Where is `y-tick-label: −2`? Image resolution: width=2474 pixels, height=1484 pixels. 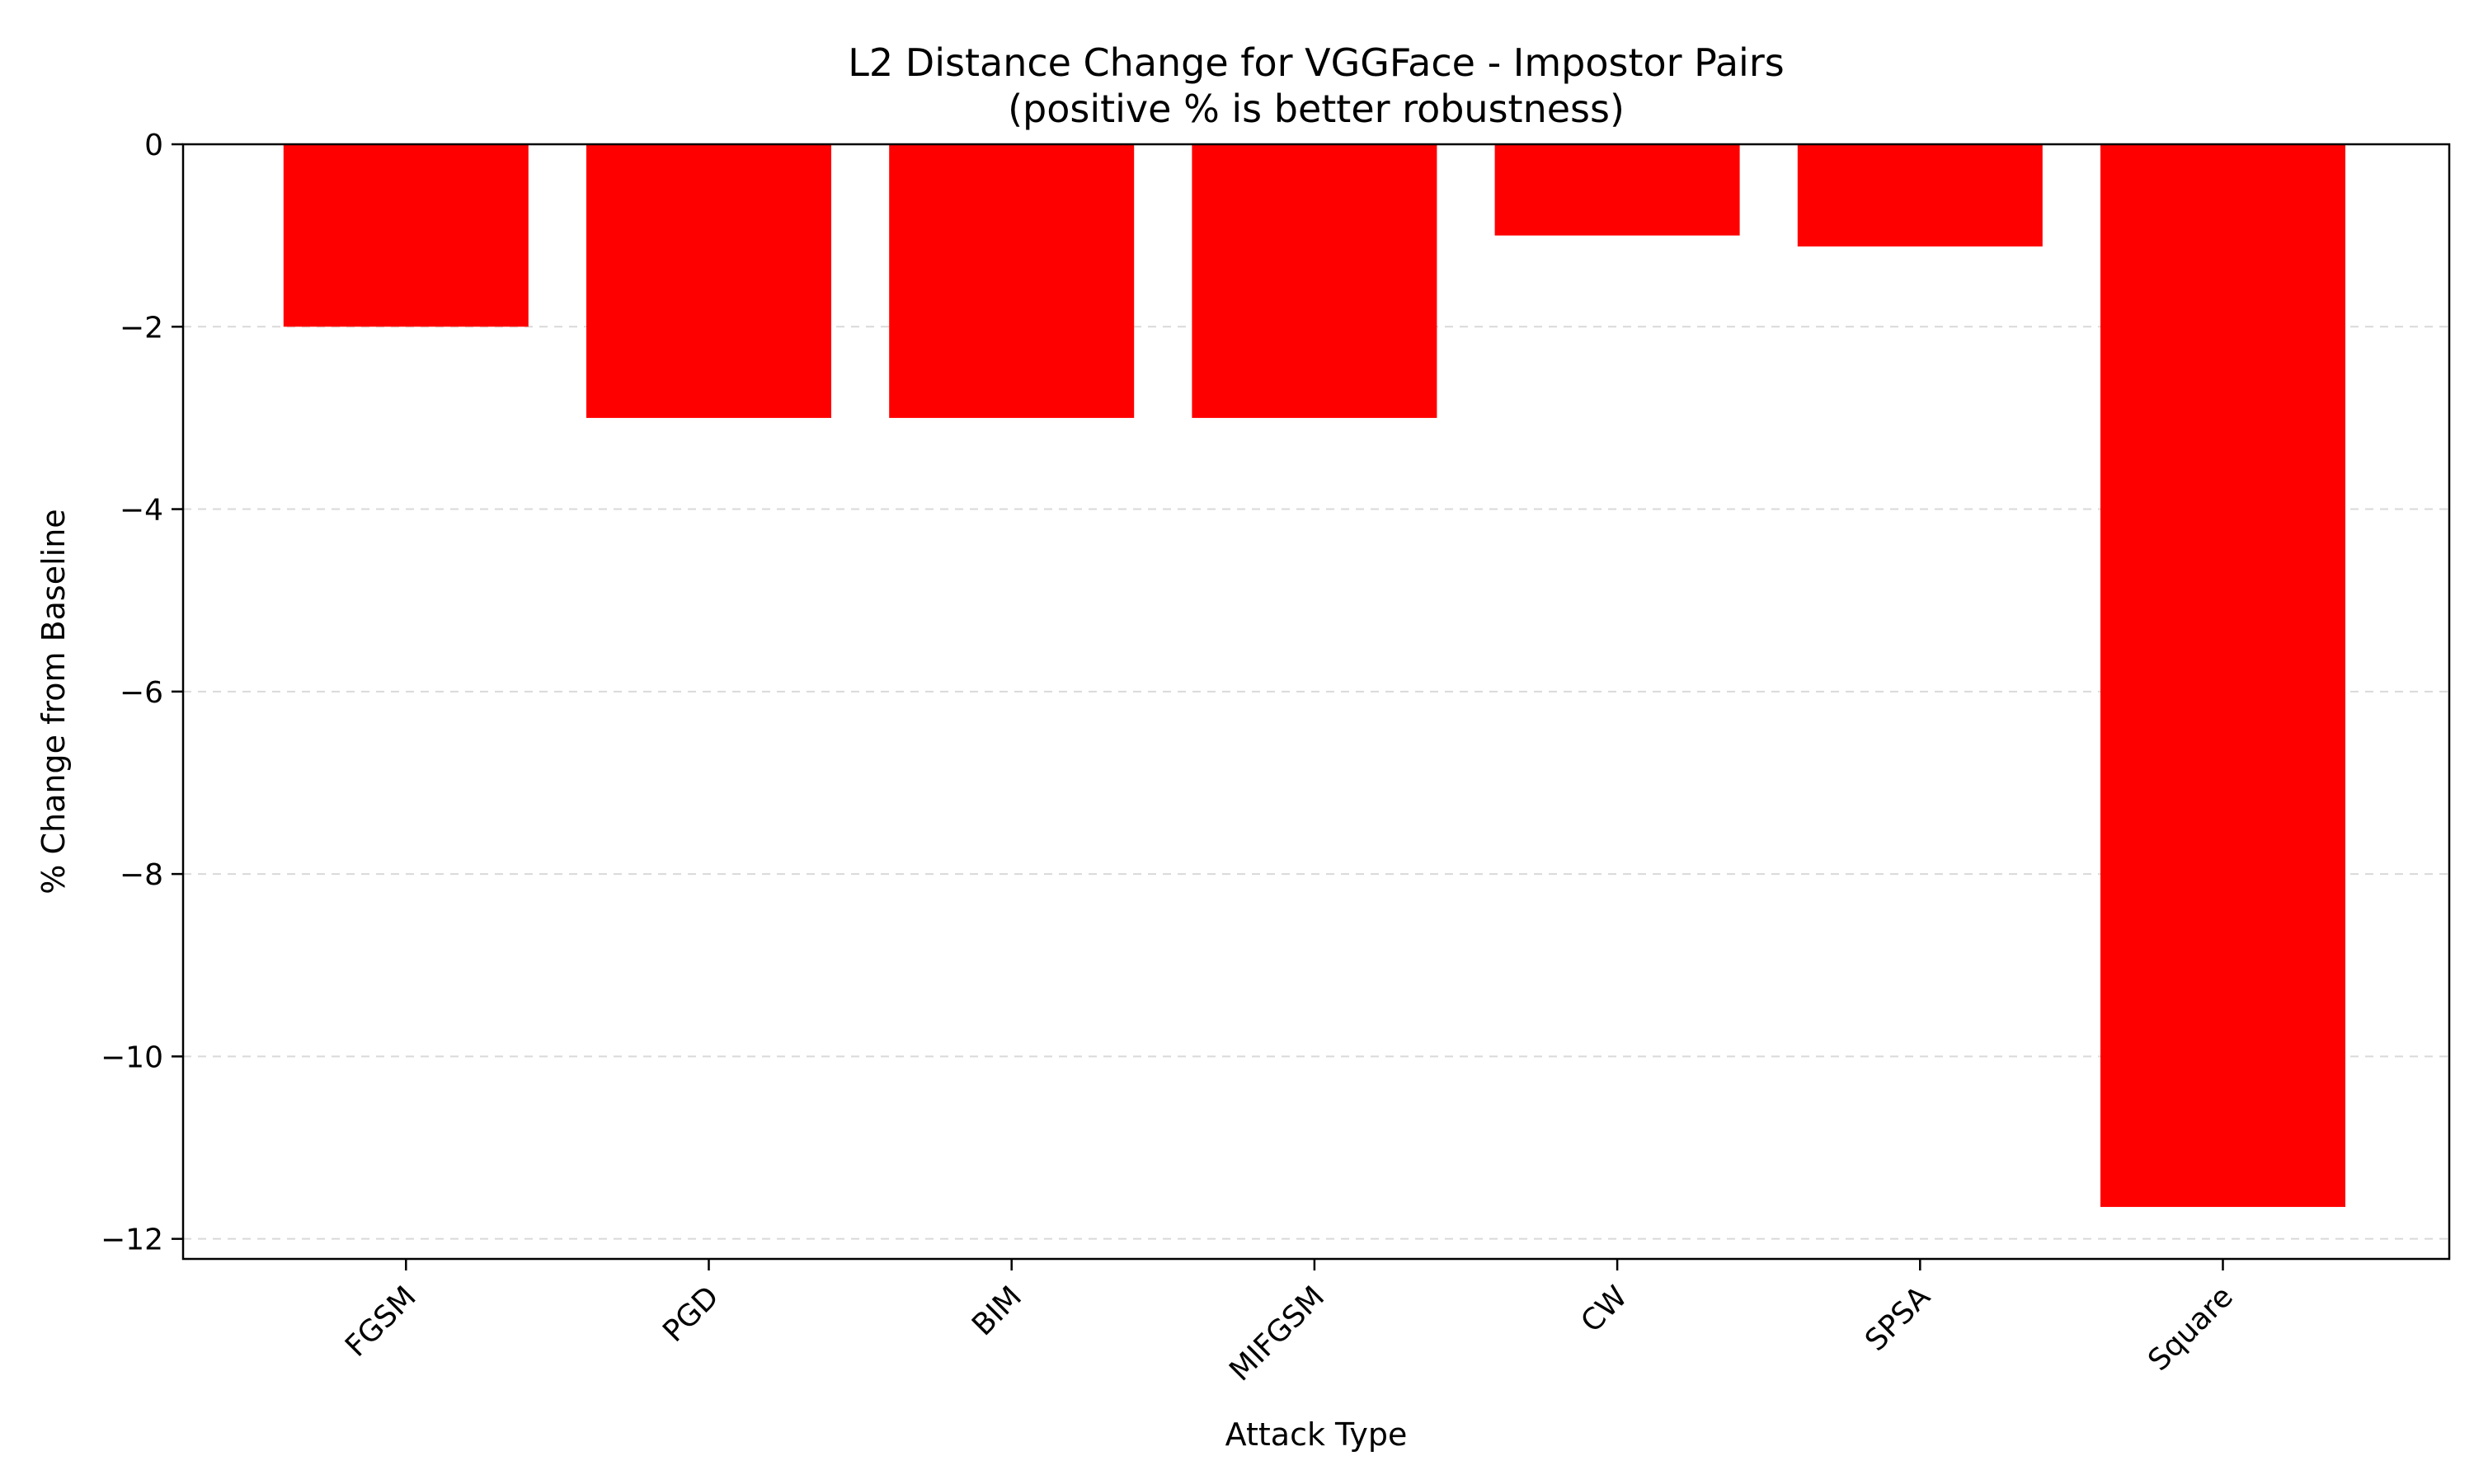 y-tick-label: −2 is located at coordinates (141, 328).